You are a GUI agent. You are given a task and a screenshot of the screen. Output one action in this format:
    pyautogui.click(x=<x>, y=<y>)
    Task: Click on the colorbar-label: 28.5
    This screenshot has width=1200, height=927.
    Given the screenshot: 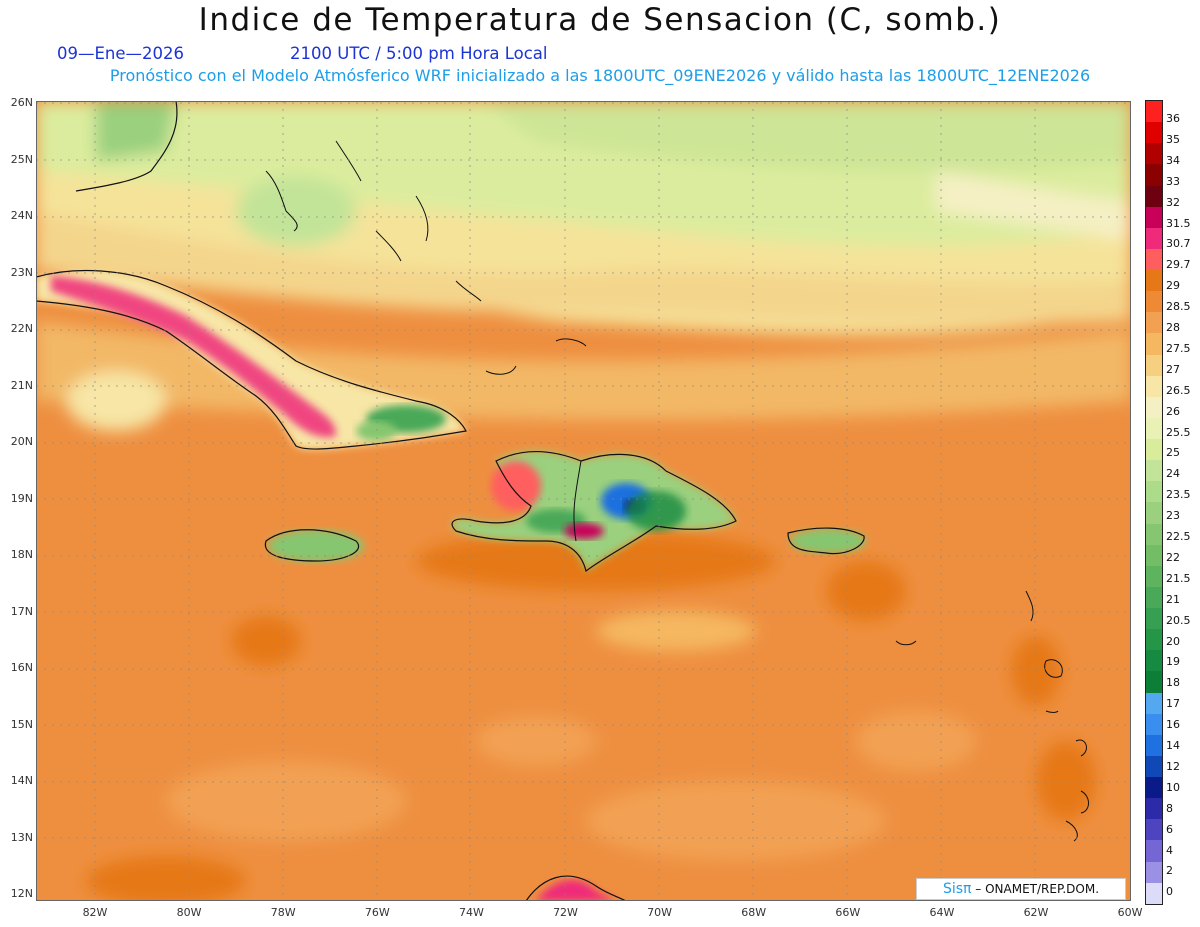 What is the action you would take?
    pyautogui.click(x=1178, y=307)
    